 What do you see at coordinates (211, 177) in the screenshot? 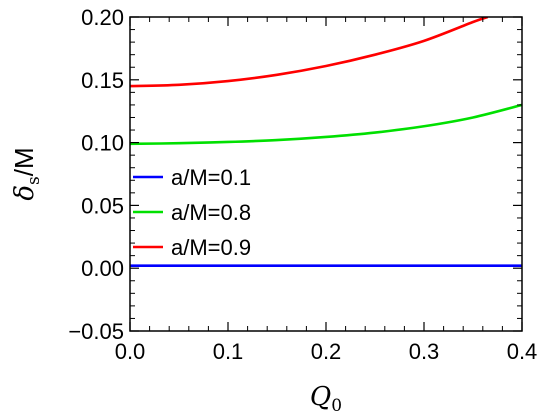
I see `legend-label-1: a/M=0.1` at bounding box center [211, 177].